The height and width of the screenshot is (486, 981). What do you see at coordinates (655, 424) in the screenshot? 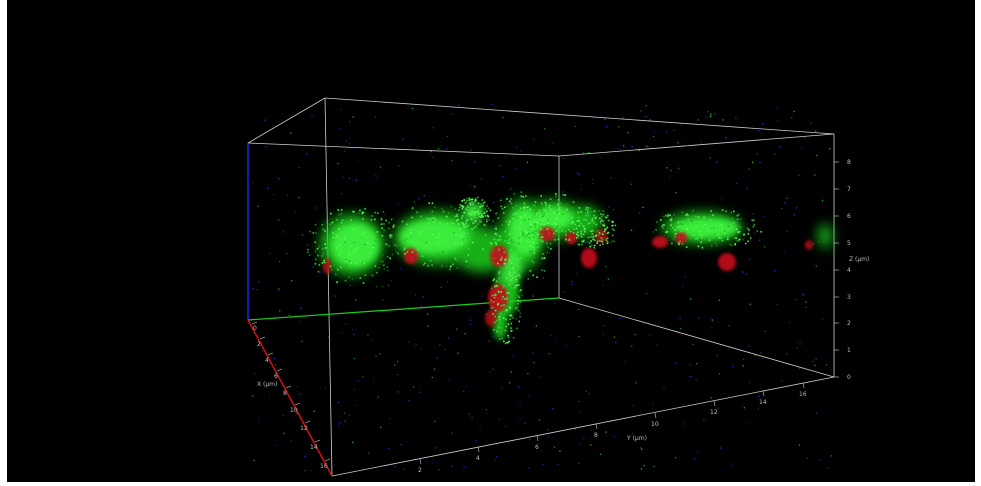
I see `y-tick-label: 10` at bounding box center [655, 424].